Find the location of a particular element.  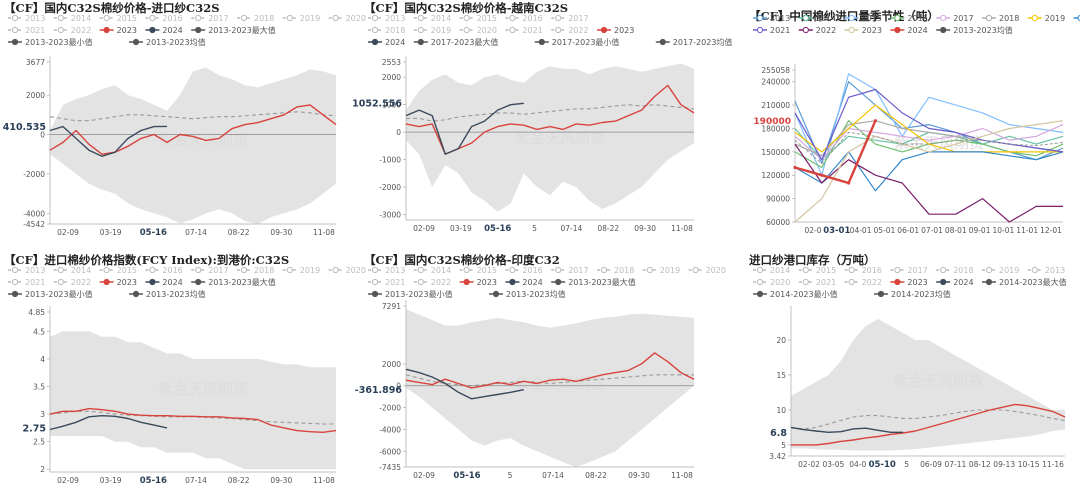

series-2024-point is located at coordinates (875, 121).